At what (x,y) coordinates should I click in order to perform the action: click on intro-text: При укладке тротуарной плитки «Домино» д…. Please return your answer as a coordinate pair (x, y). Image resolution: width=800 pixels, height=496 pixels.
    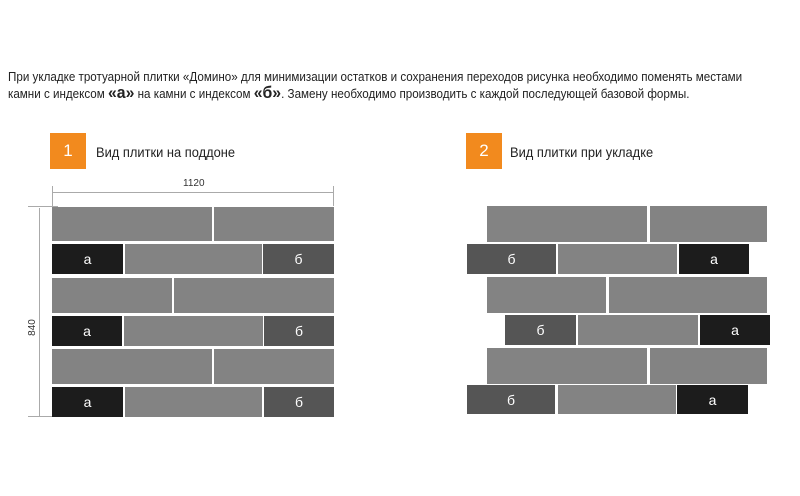
    Looking at the image, I should click on (375, 85).